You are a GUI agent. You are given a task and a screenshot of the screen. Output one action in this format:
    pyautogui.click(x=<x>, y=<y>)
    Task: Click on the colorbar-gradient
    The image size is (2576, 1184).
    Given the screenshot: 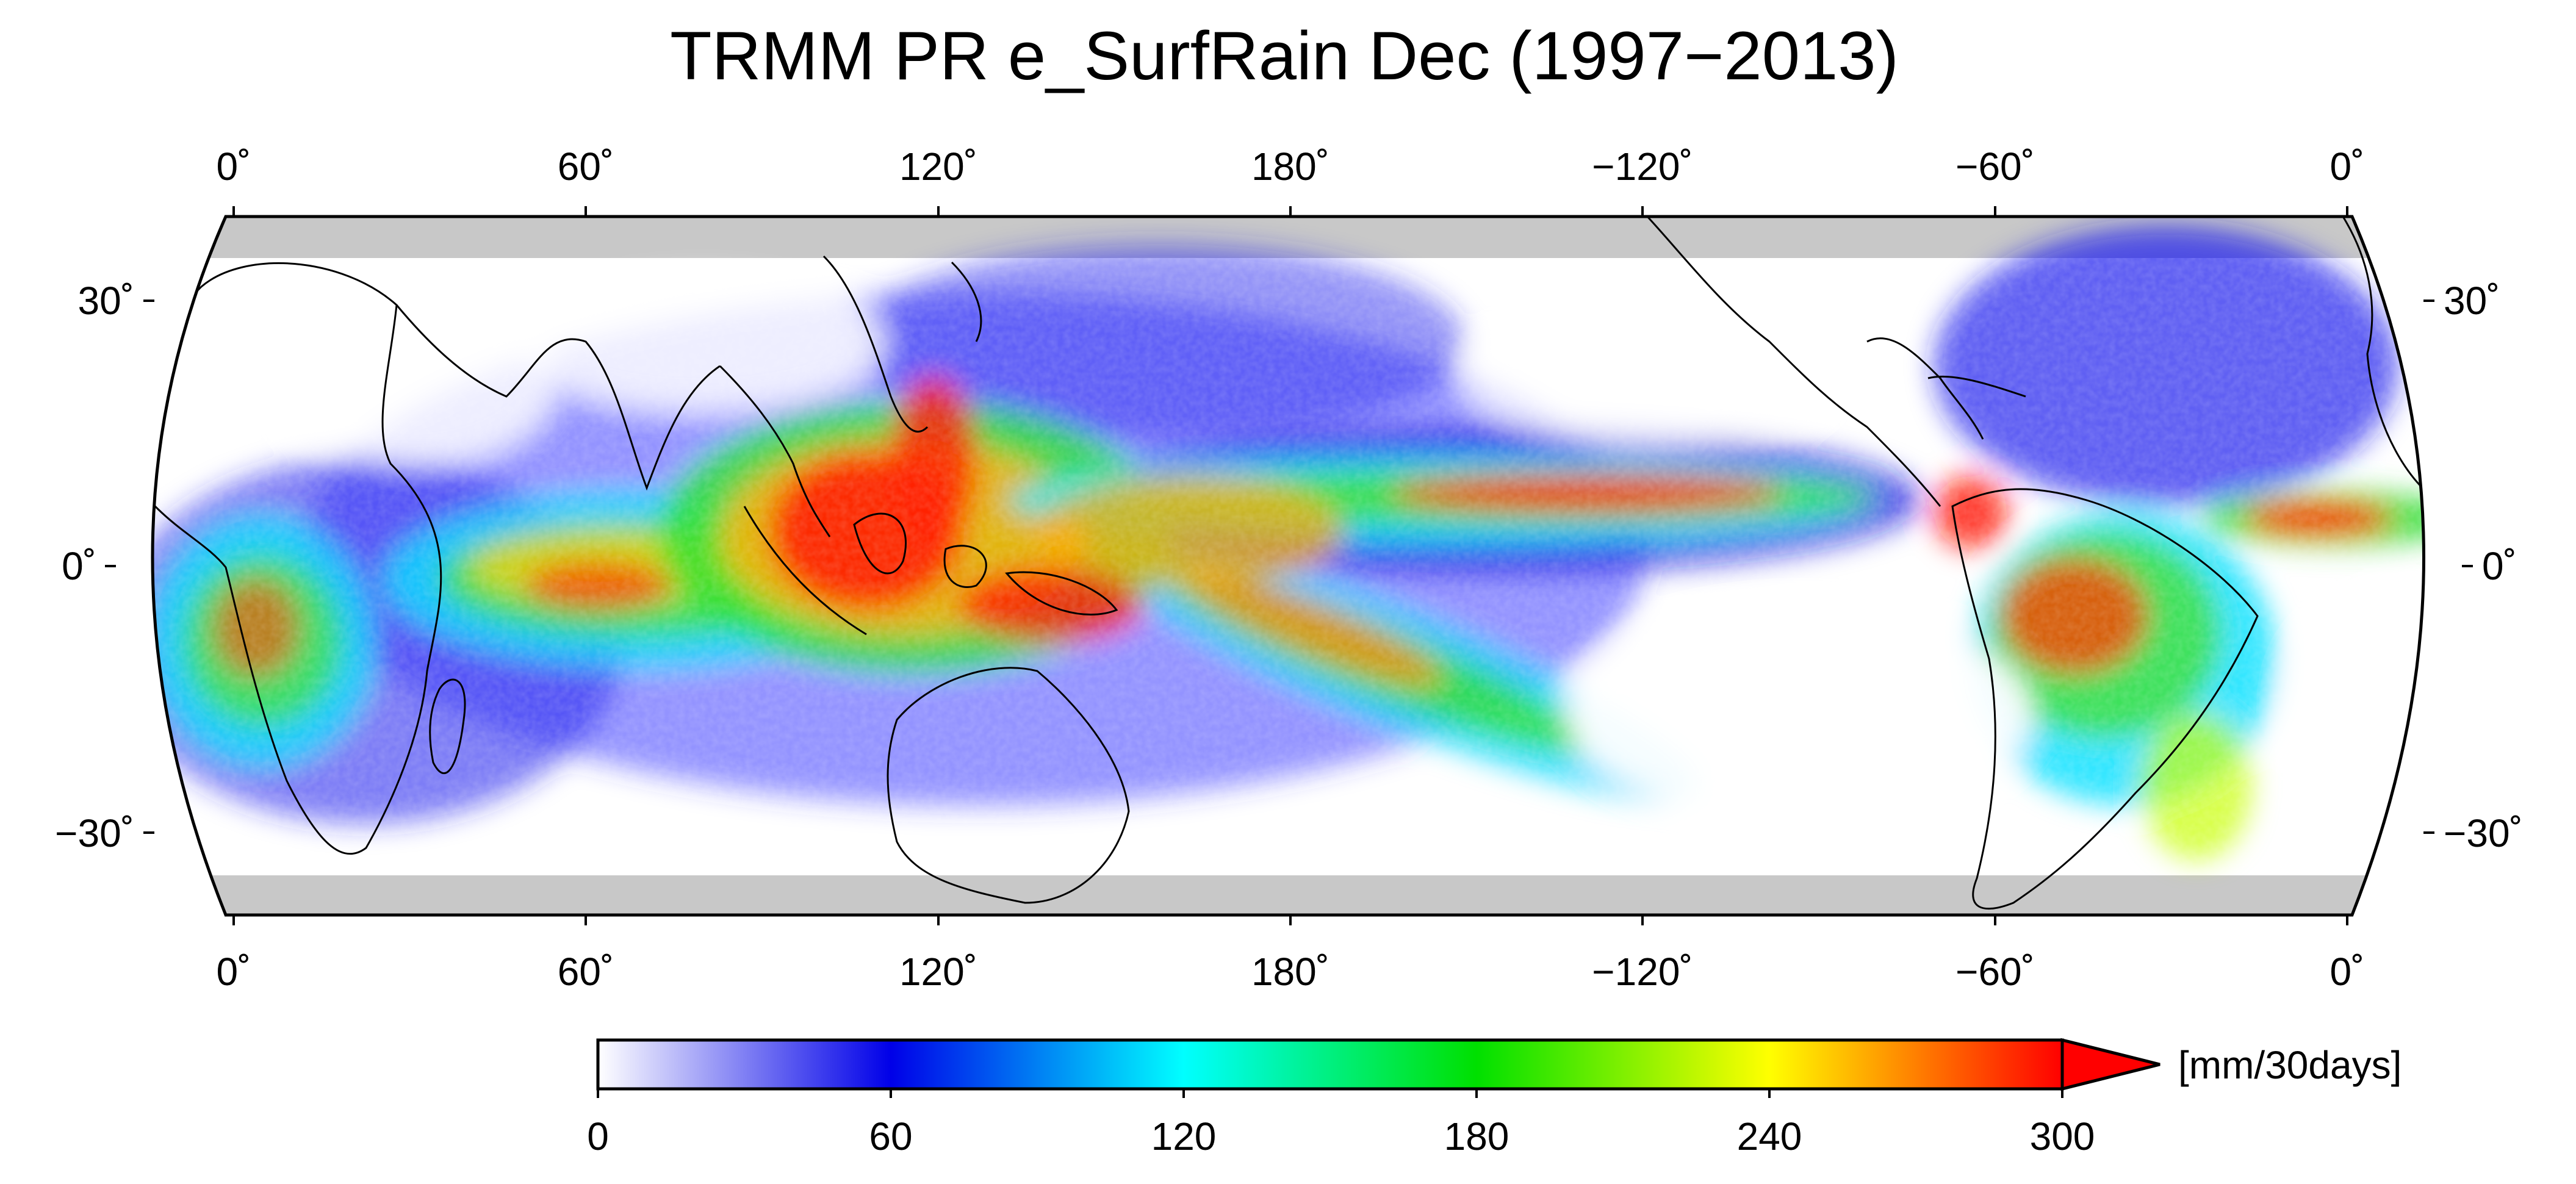 What is the action you would take?
    pyautogui.click(x=1330, y=1064)
    